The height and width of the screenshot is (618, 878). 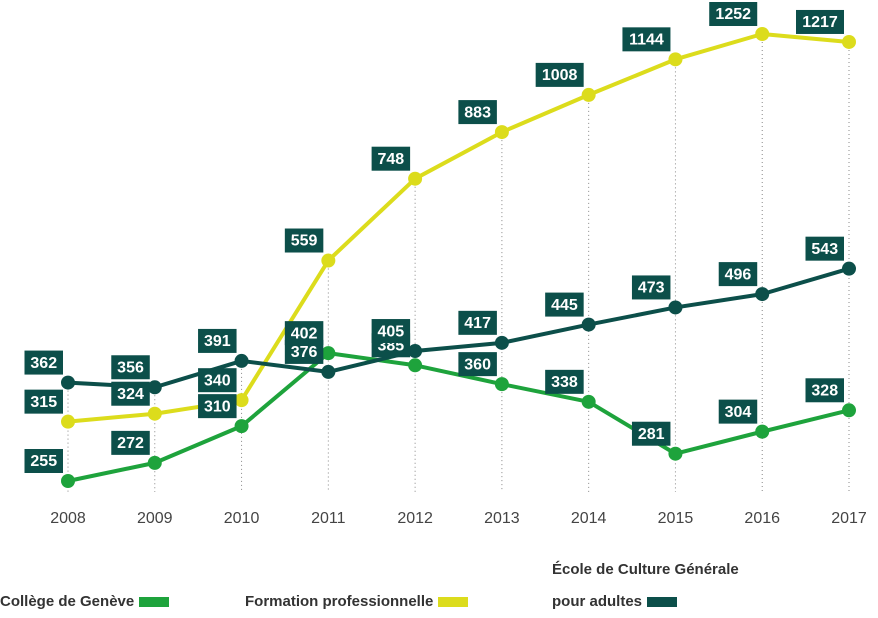 I want to click on label-text: 1008, so click(x=560, y=75).